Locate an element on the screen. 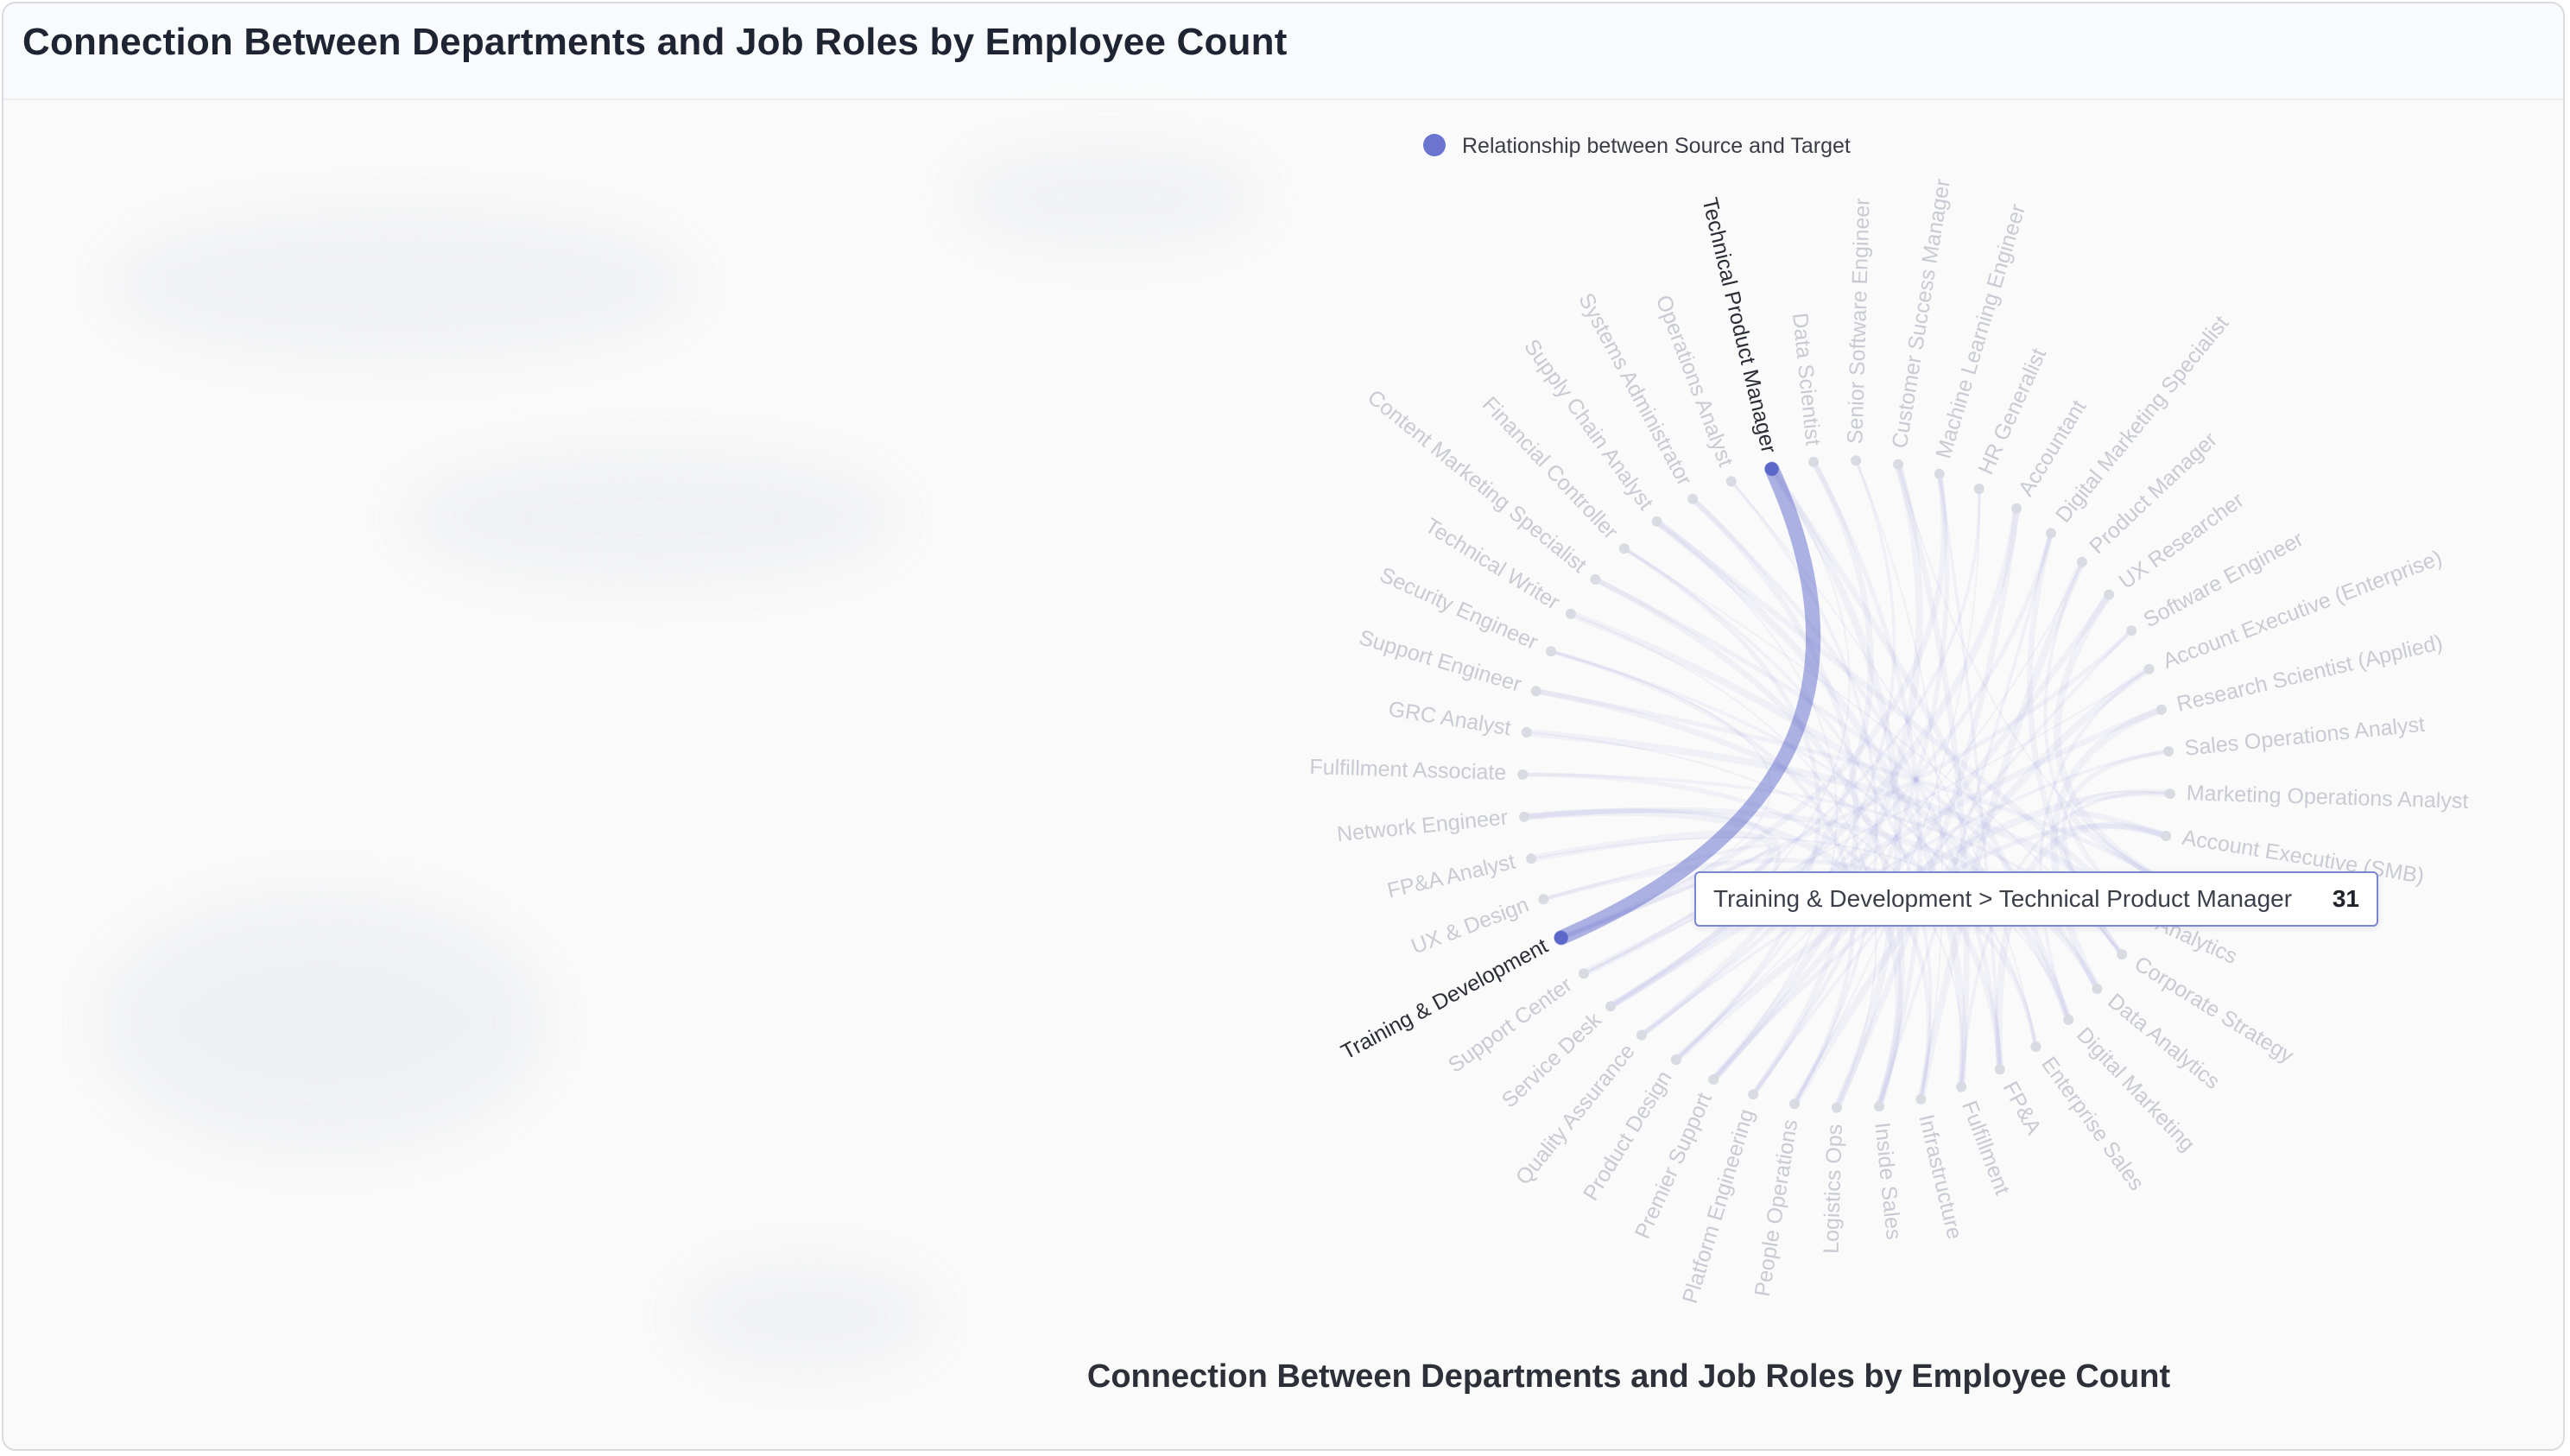 The image size is (2570, 1456). highlighted-link is located at coordinates (1687, 703).